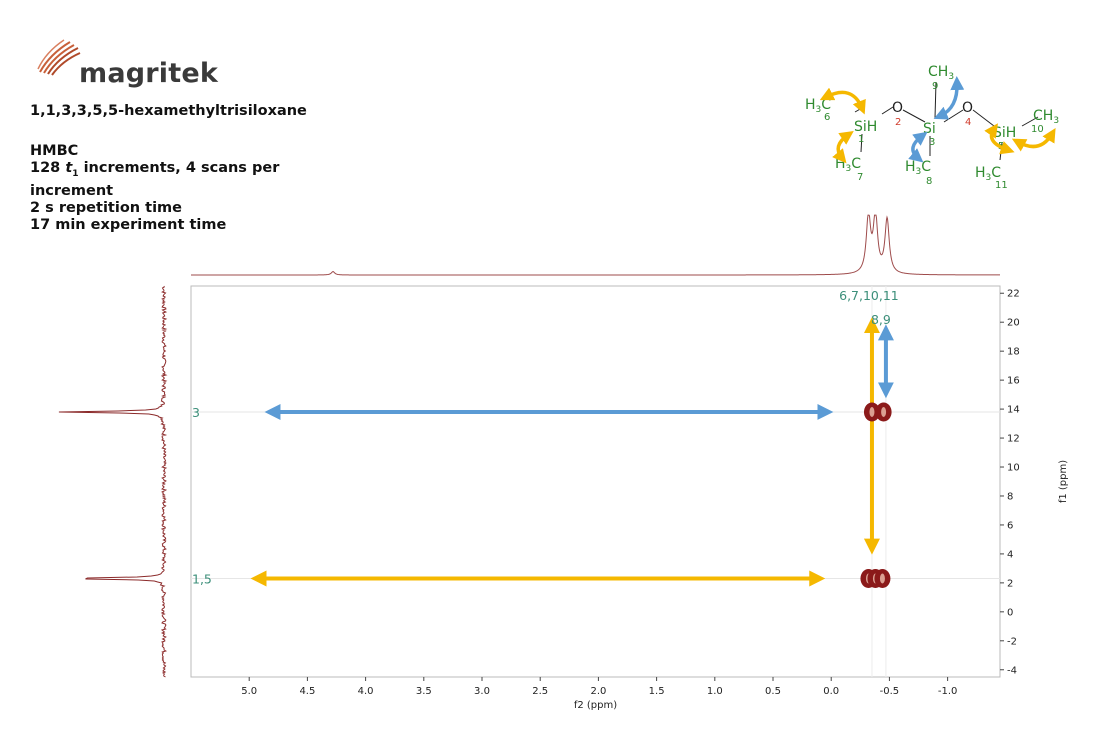 Image resolution: width=1109 pixels, height=742 pixels. Describe the element at coordinates (72, 190) in the screenshot. I see `increments-line-2: increment` at that location.